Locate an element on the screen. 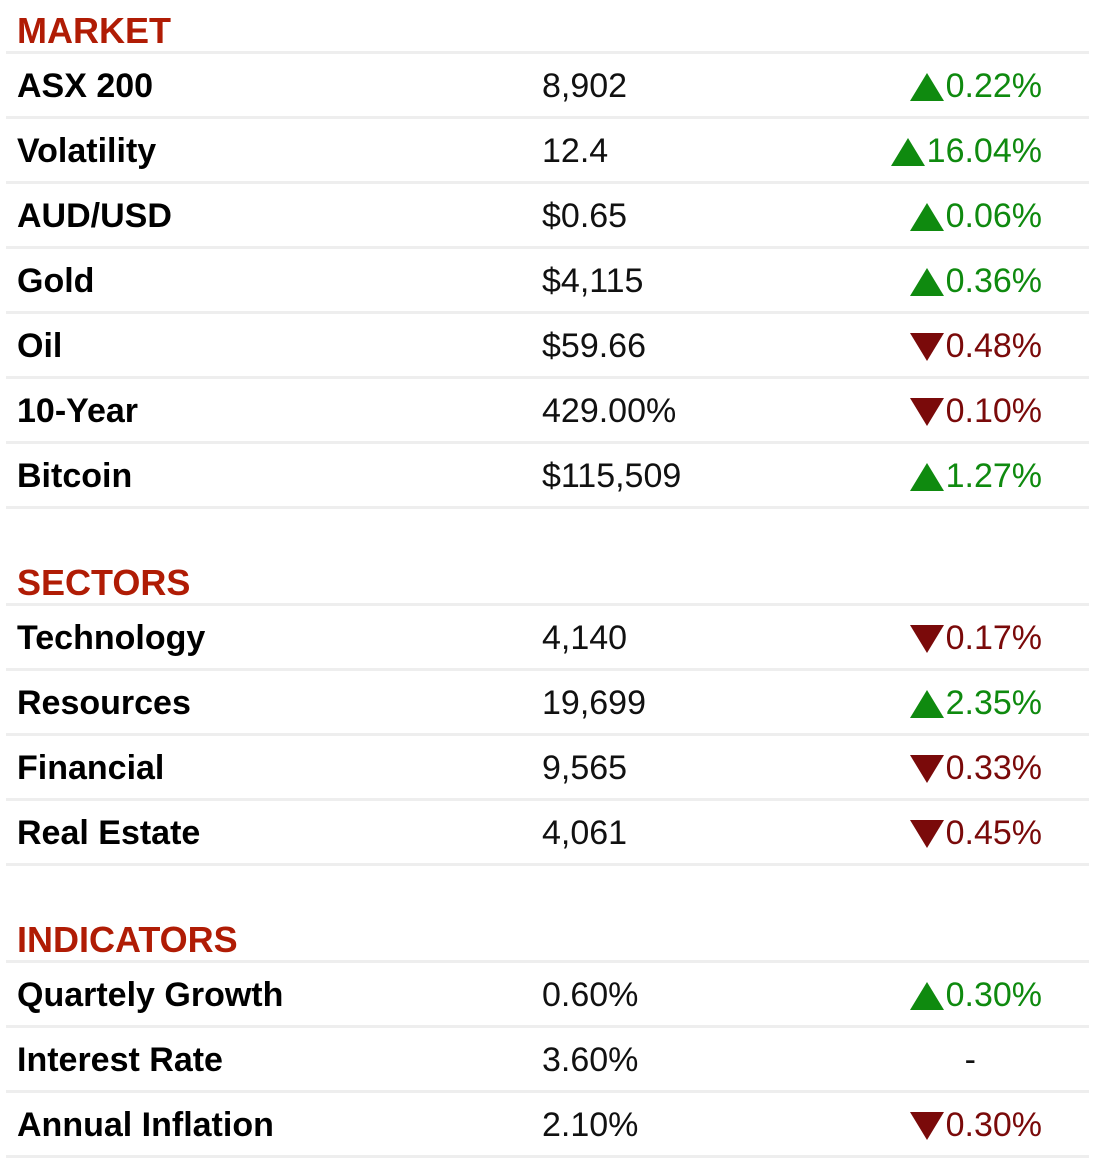 The height and width of the screenshot is (1172, 1106). change-text: 1.27% is located at coordinates (993, 476).